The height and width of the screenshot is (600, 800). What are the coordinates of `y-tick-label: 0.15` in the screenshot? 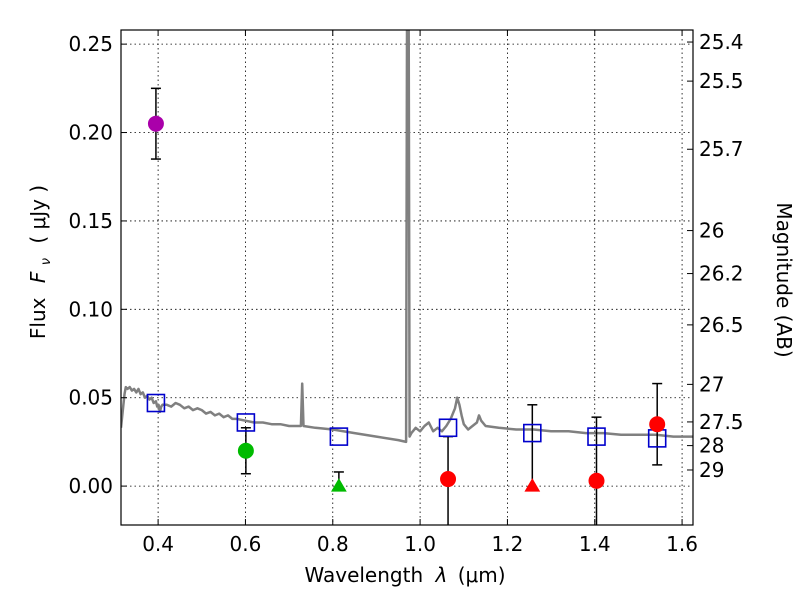 It's located at (90, 221).